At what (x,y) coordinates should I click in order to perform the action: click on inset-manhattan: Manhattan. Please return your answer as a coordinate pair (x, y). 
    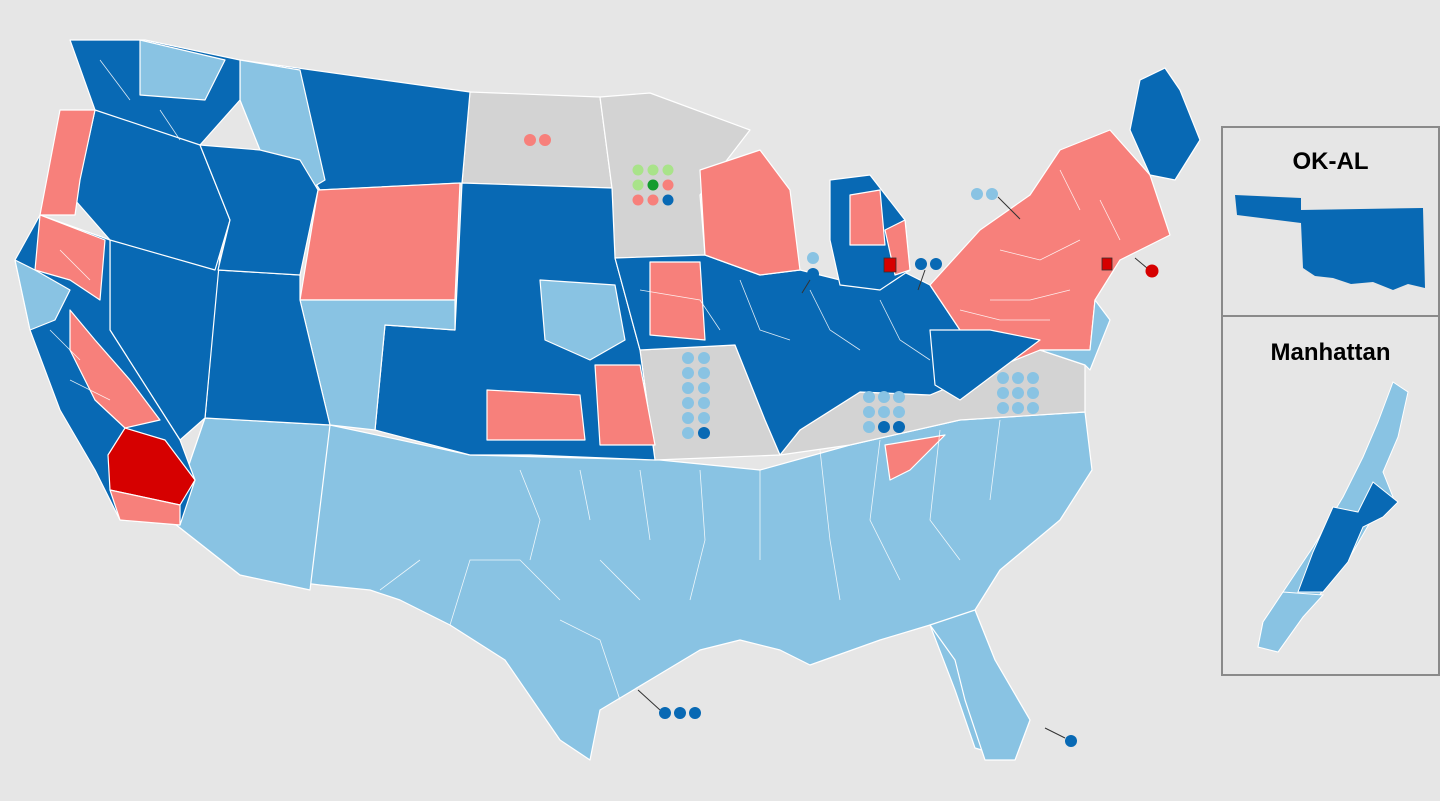
    Looking at the image, I should click on (1330, 495).